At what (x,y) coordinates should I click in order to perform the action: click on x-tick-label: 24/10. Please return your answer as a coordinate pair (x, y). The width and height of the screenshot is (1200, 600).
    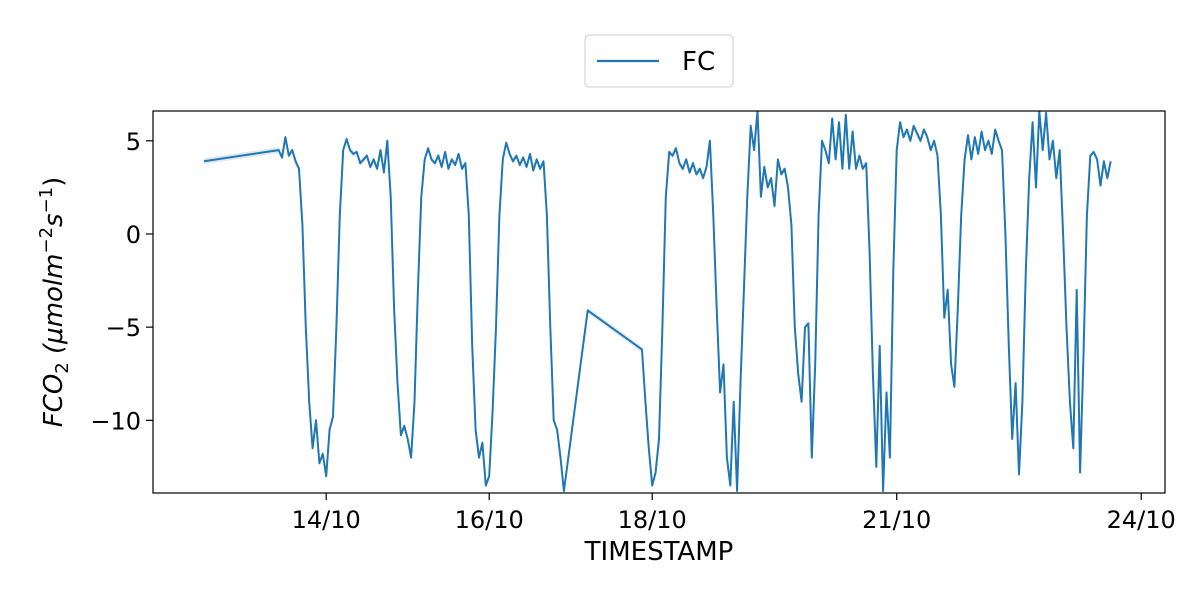
    Looking at the image, I should click on (1141, 520).